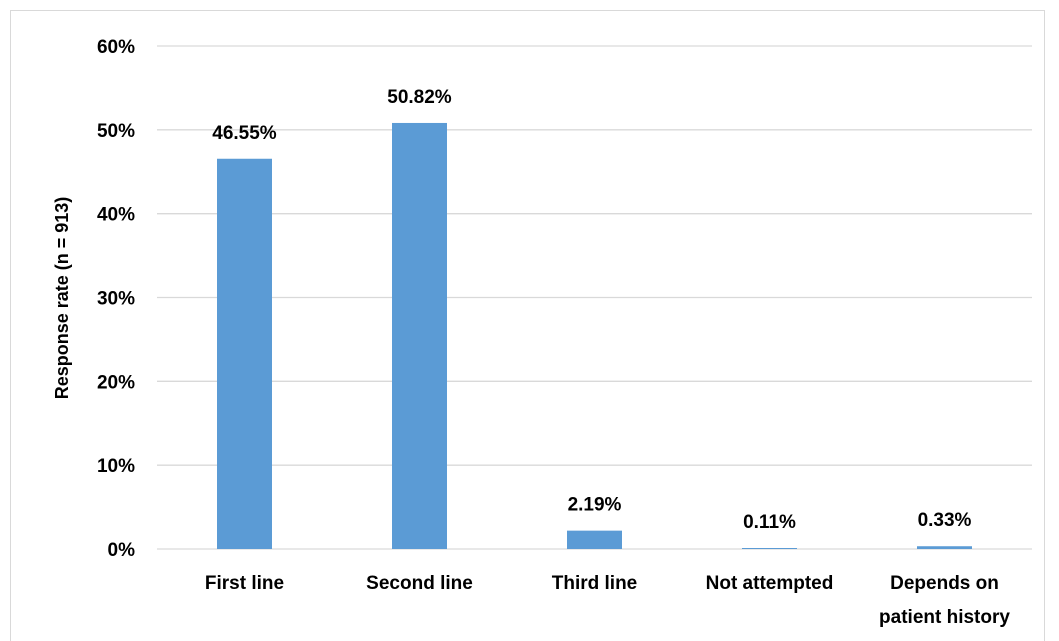  I want to click on y-axis-ticks: 0% 10% 20% 30% 40% 50% 60%, so click(116, 299).